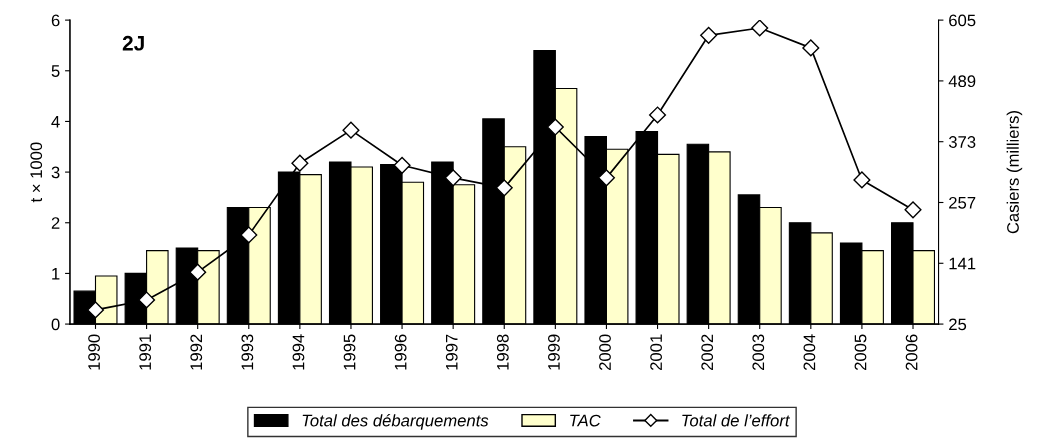 The image size is (1044, 447). Describe the element at coordinates (133, 43) in the screenshot. I see `text: 2J` at that location.